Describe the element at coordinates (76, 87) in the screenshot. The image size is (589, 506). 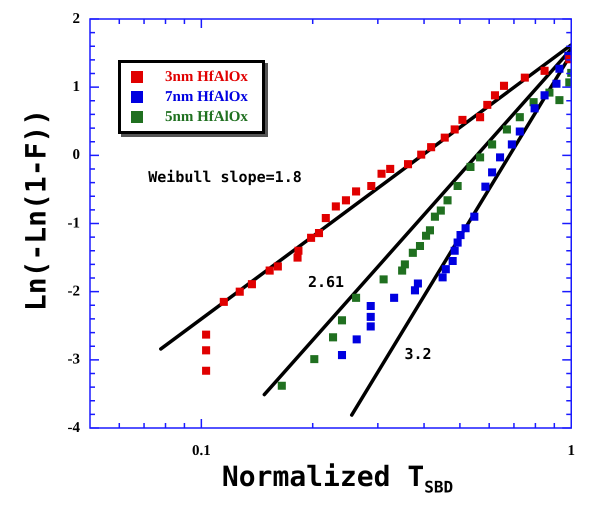
I see `y-tick-label: 1` at that location.